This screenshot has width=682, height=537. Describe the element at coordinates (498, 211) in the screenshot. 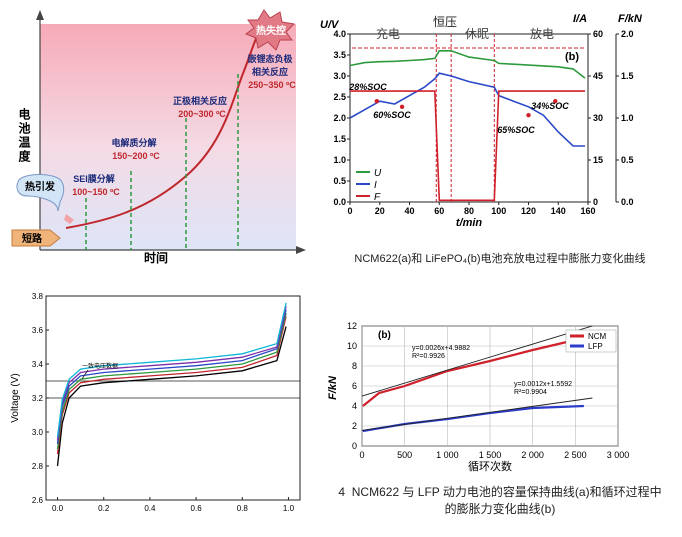

I see `swelling-xtick-label: 100` at that location.